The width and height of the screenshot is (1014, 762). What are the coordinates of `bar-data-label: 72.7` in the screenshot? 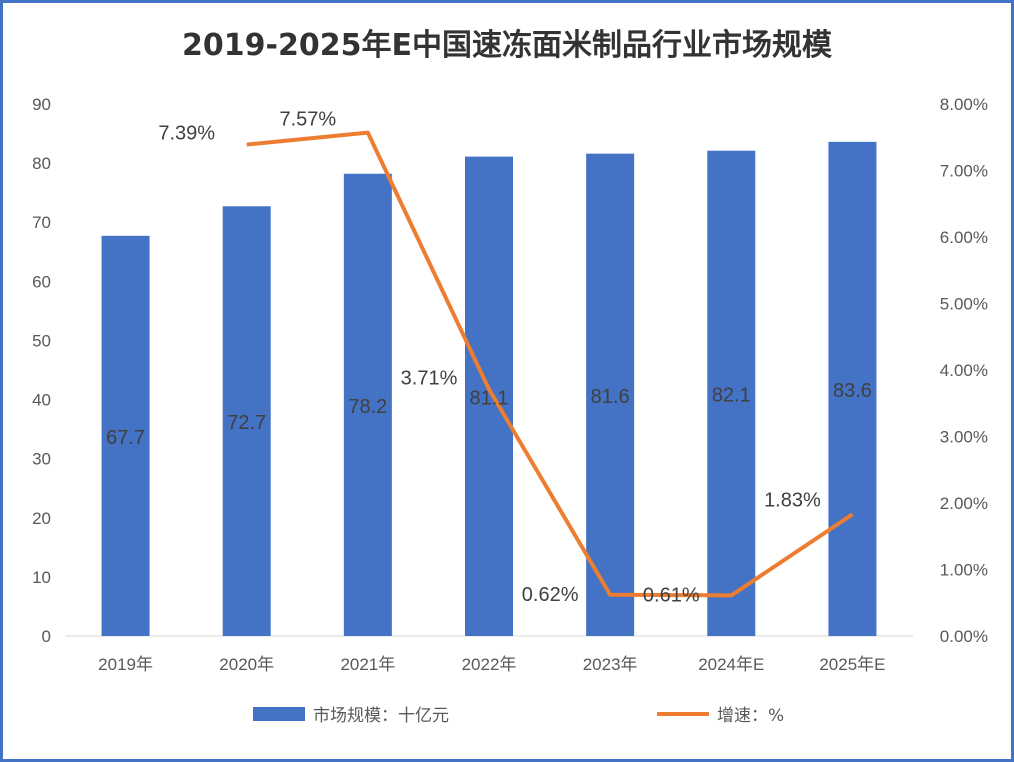 It's located at (246, 423).